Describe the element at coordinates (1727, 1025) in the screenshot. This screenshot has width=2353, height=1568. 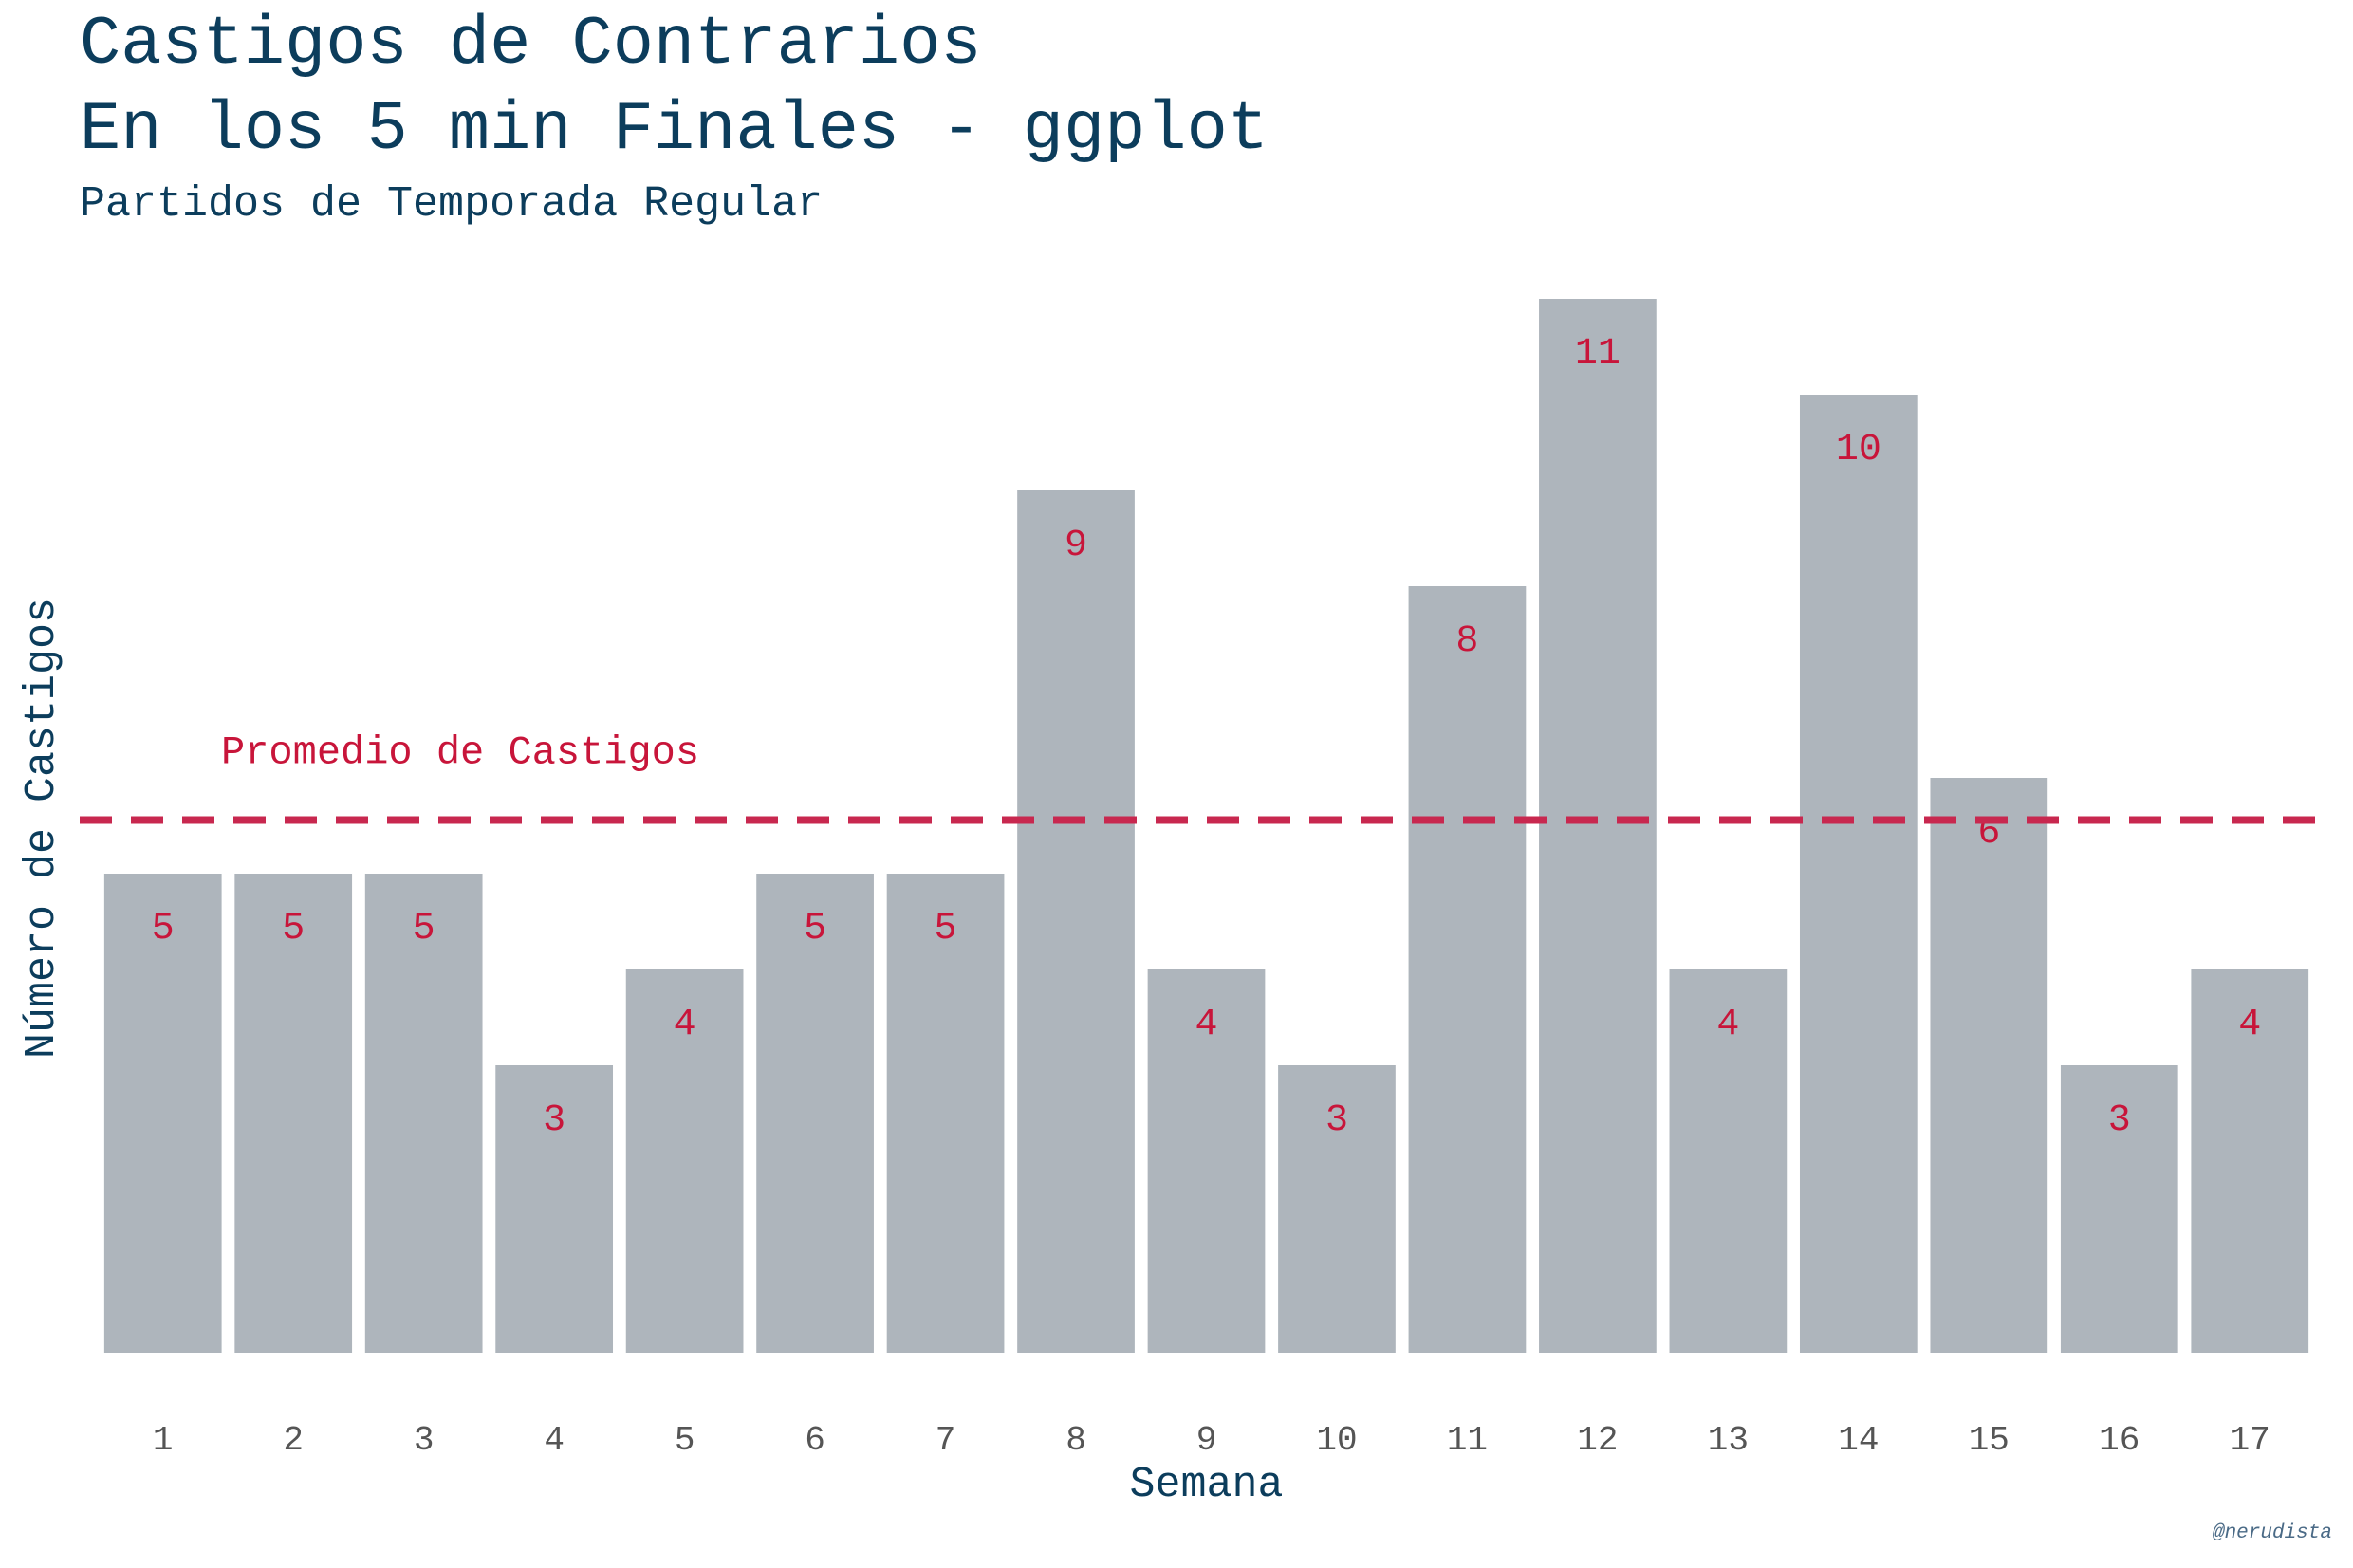
I see `value-label-week-13: 4` at that location.